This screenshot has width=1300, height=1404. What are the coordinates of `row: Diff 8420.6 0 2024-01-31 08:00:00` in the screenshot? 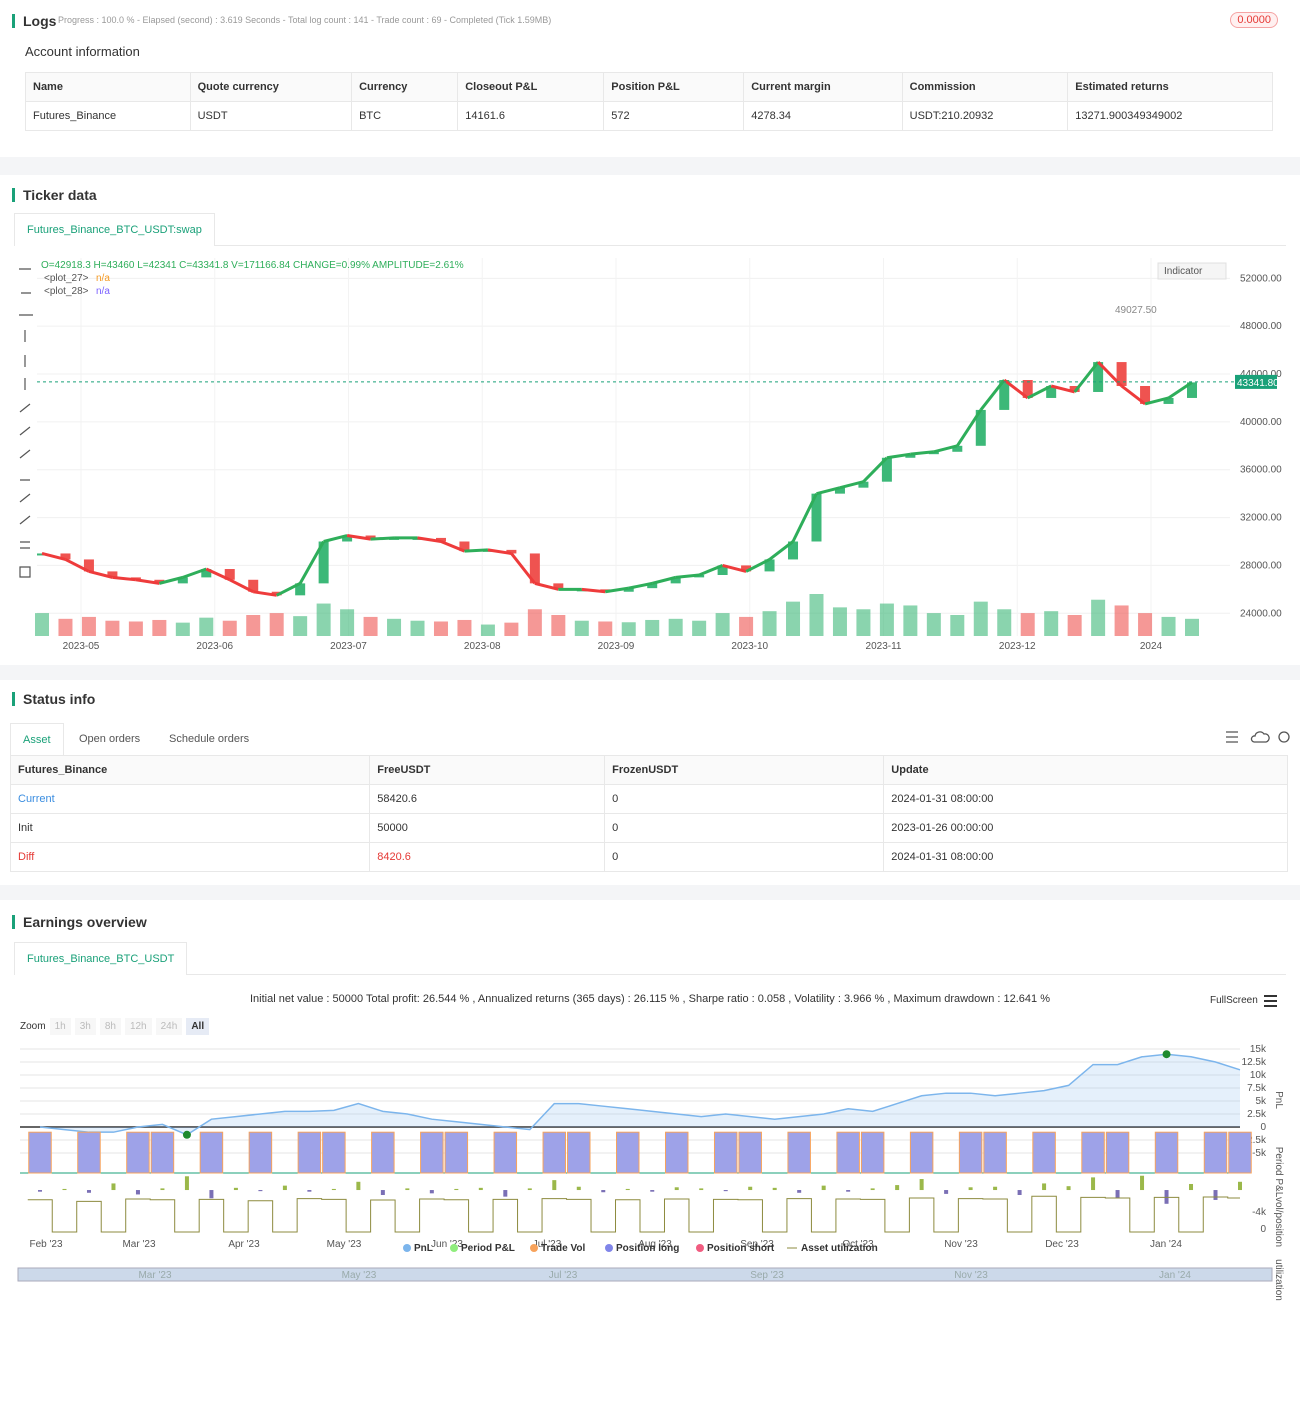 It's located at (648, 857).